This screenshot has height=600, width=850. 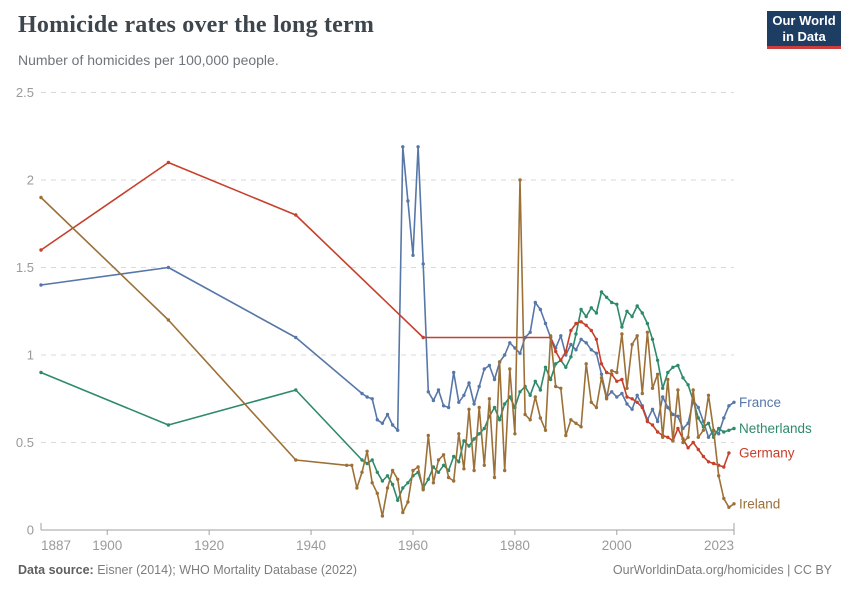 What do you see at coordinates (56, 570) in the screenshot?
I see `data-source-label: Data source:` at bounding box center [56, 570].